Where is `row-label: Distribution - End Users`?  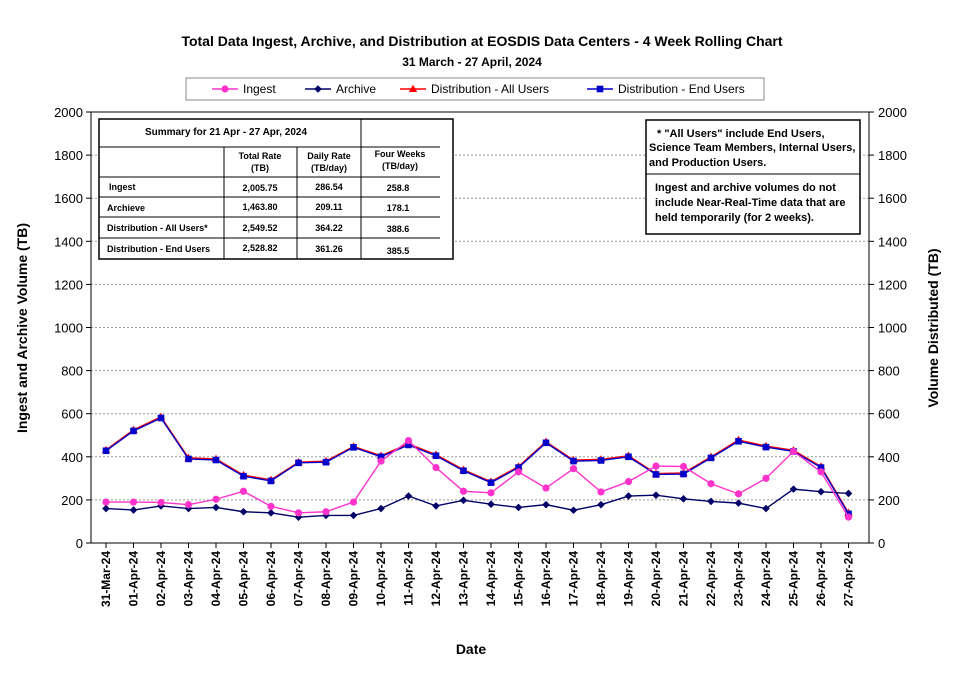
row-label: Distribution - End Users is located at coordinates (158, 249).